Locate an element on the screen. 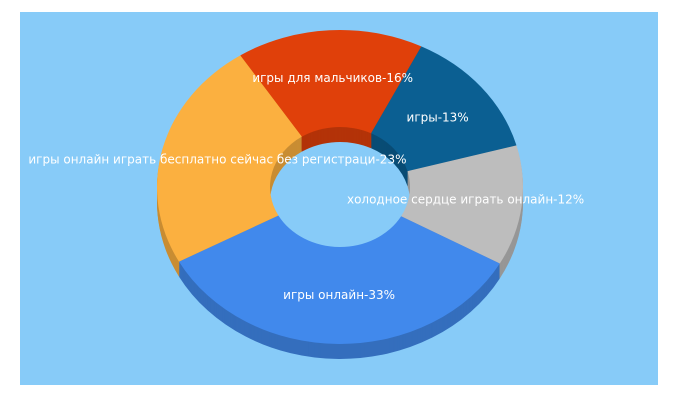 This screenshot has height=400, width=680. slice-label: игры-13% is located at coordinates (438, 117).